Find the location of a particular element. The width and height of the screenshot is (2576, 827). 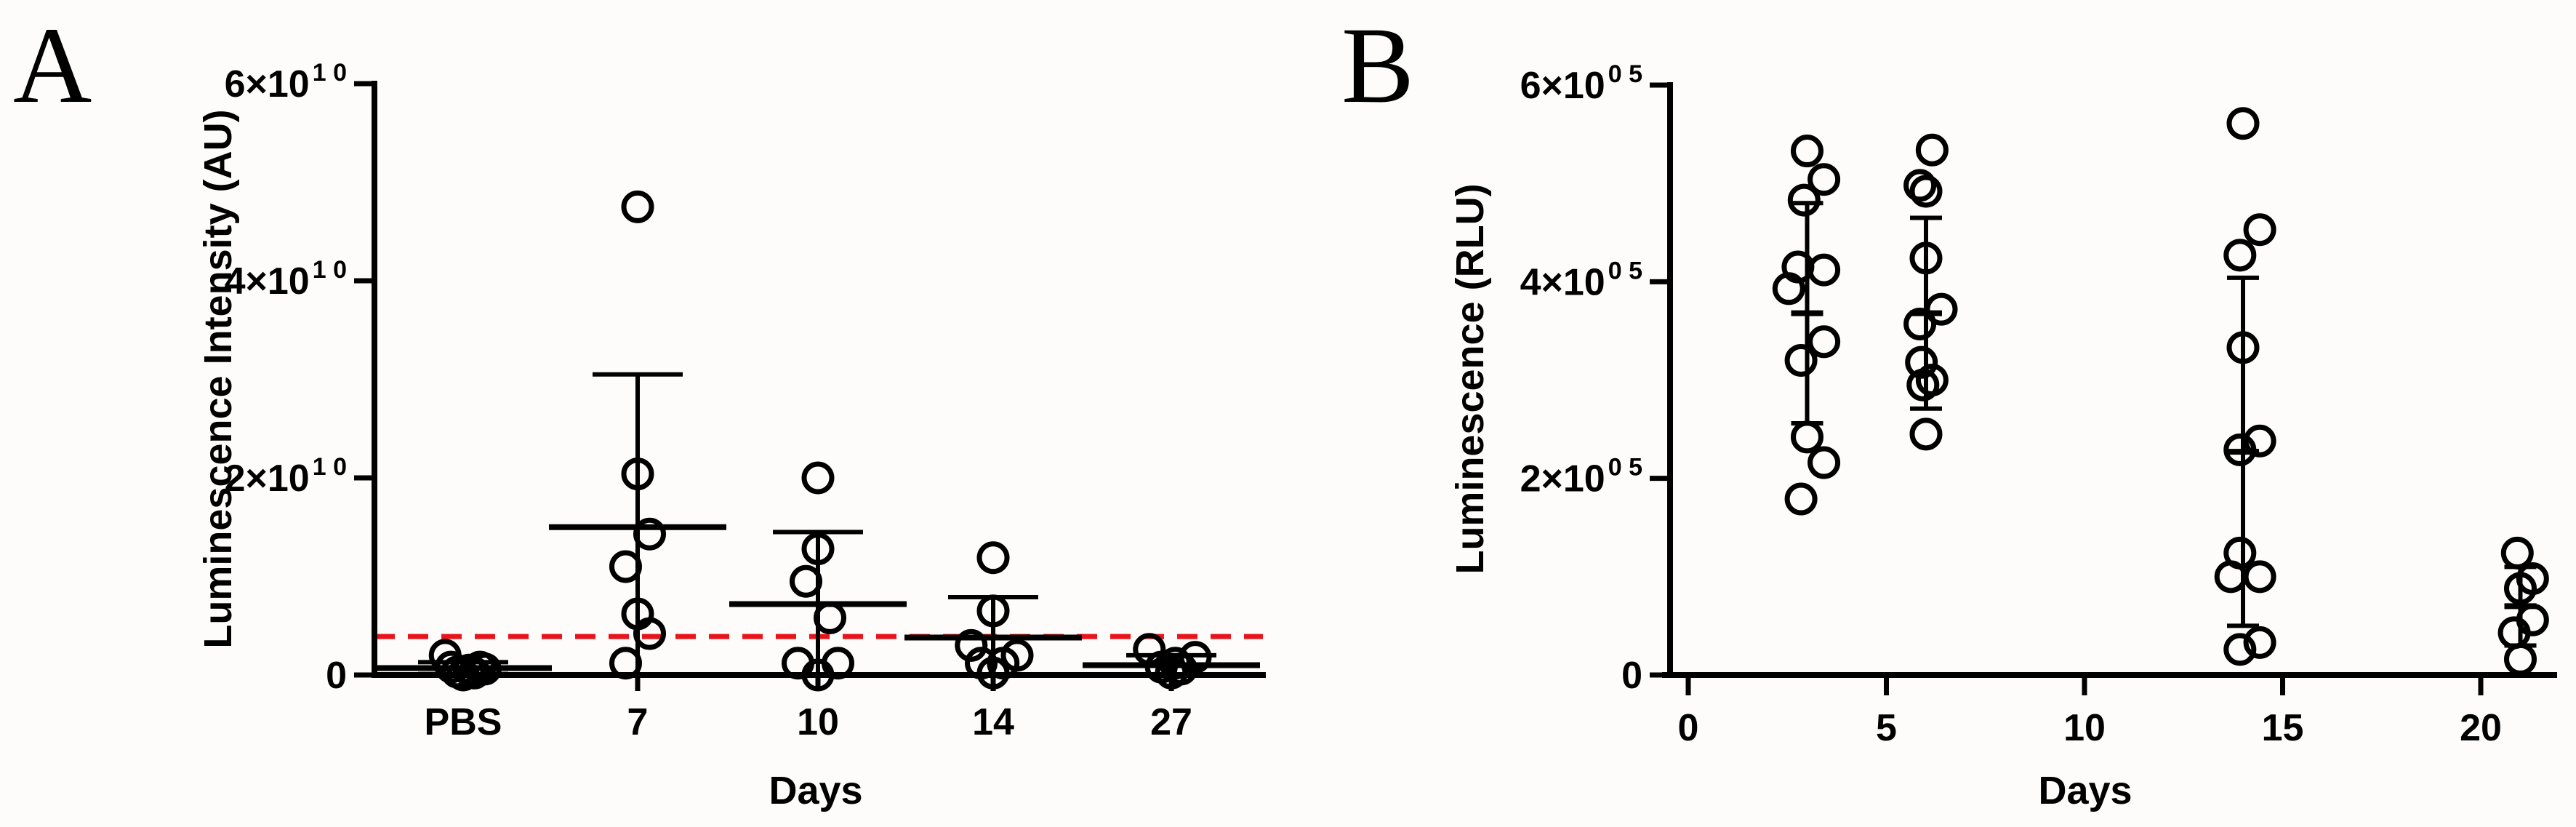

y-tick-label: 2×10 1 0 is located at coordinates (286, 477).